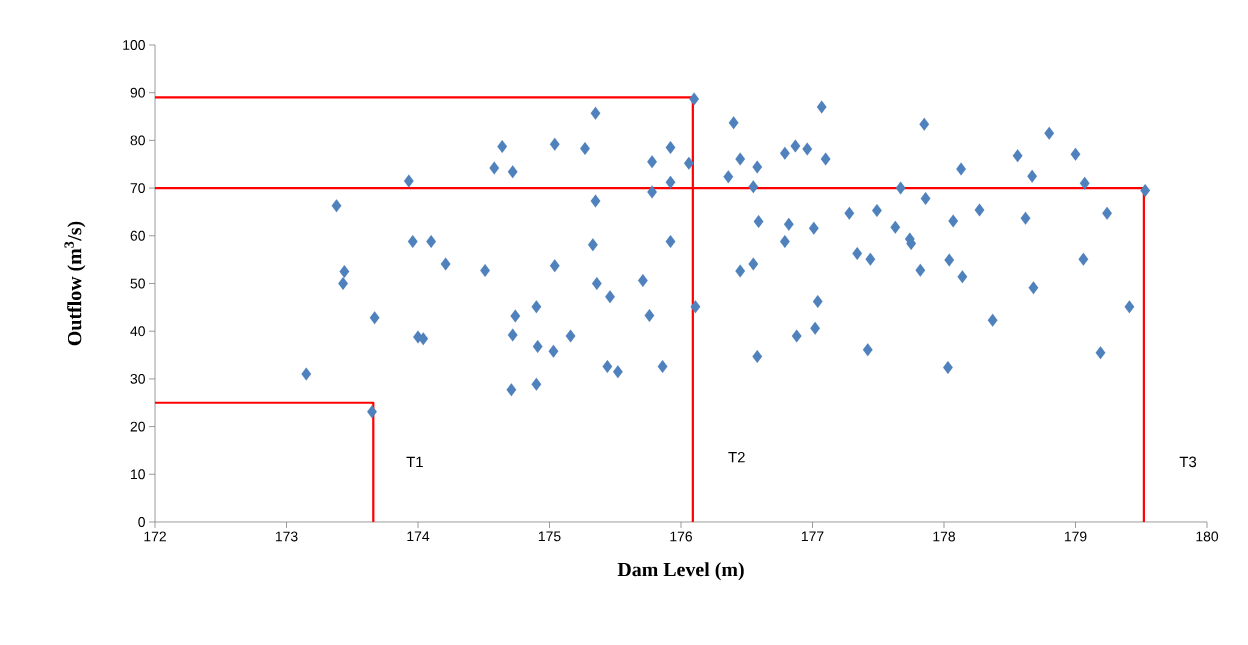 Image resolution: width=1248 pixels, height=645 pixels. I want to click on x-tick-label: 177, so click(812, 536).